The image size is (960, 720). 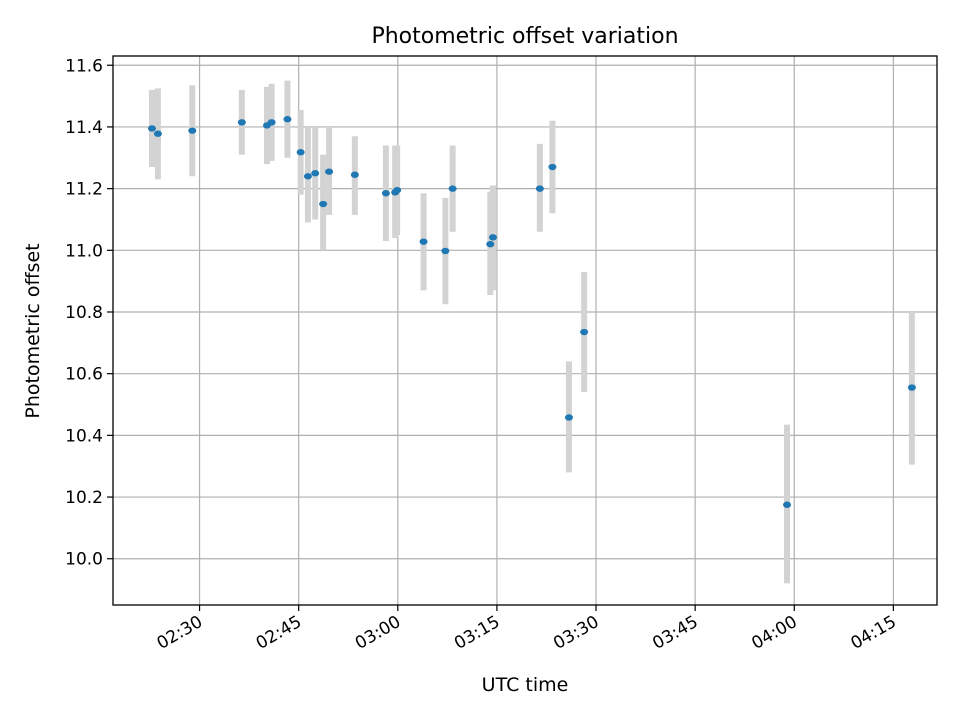 What do you see at coordinates (84, 436) in the screenshot?
I see `y-tick-label: 10.4` at bounding box center [84, 436].